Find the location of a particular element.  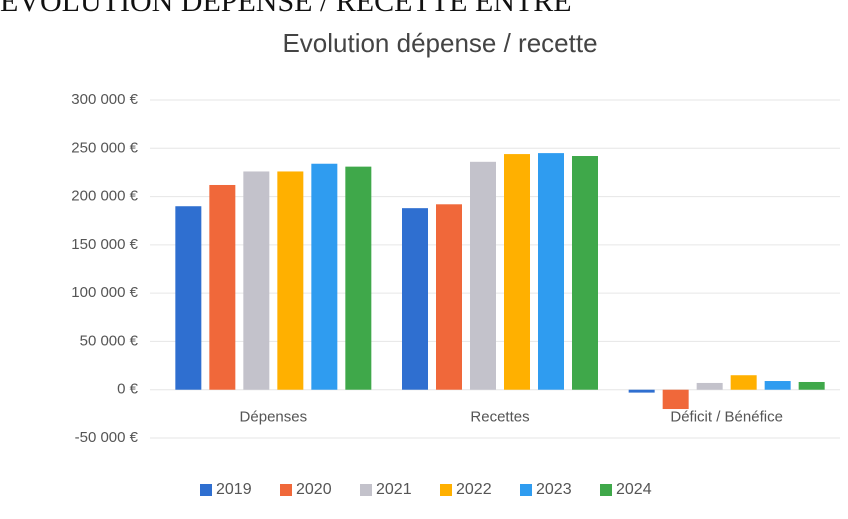

legend-label: 2019 is located at coordinates (234, 489).